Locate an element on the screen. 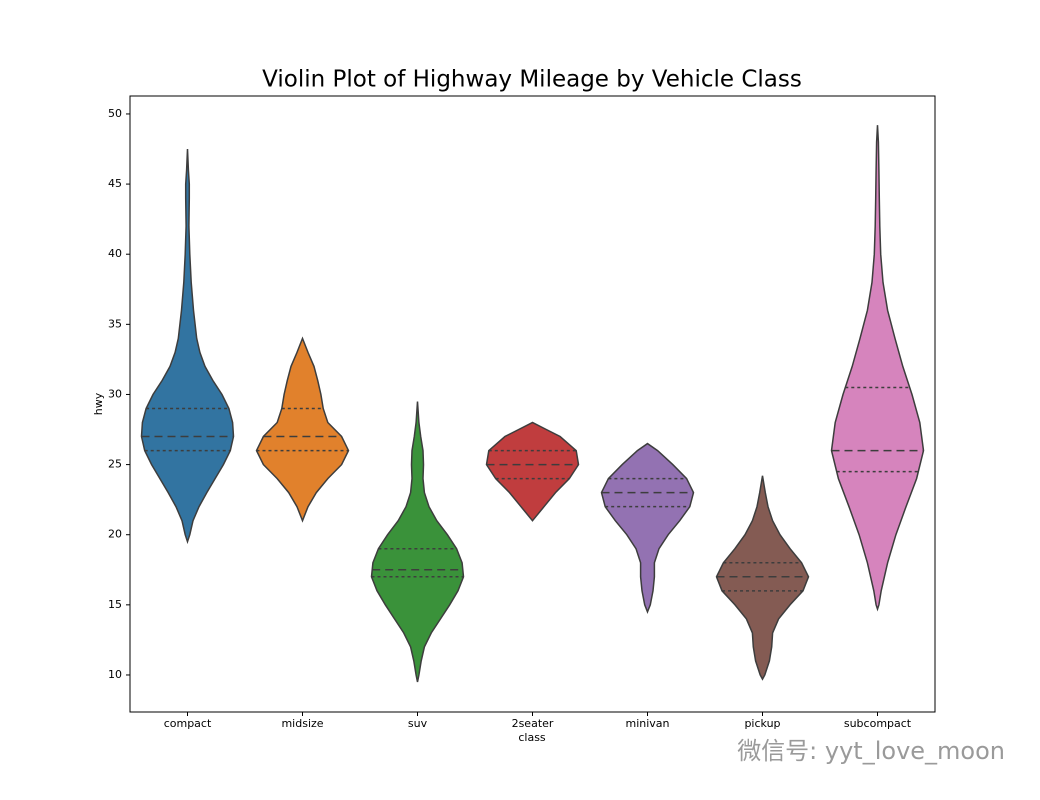 This screenshot has height=800, width=1040. y-axis-label: hwy is located at coordinates (98, 403).